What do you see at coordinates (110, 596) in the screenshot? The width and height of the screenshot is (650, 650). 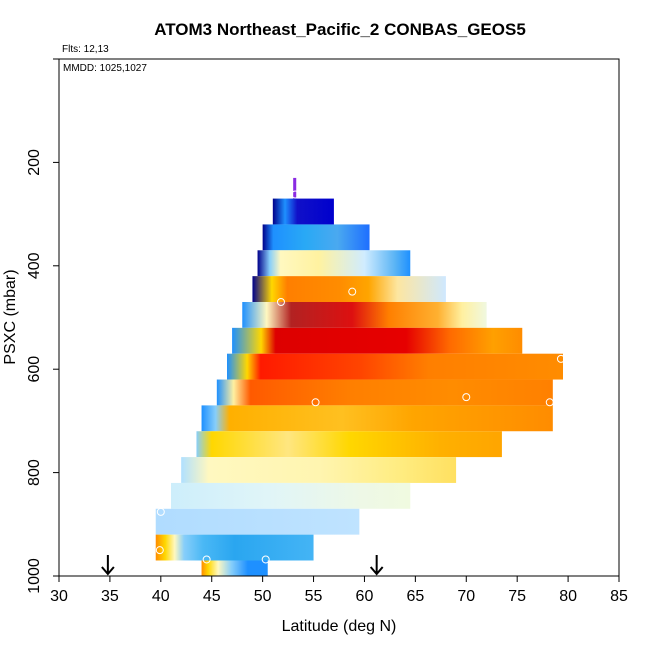 I see `x-tick-label: 35` at bounding box center [110, 596].